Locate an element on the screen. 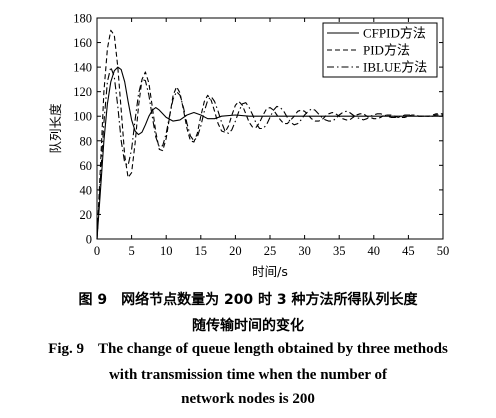  caption-en-text-3: network nodes is 200 is located at coordinates (248, 399).